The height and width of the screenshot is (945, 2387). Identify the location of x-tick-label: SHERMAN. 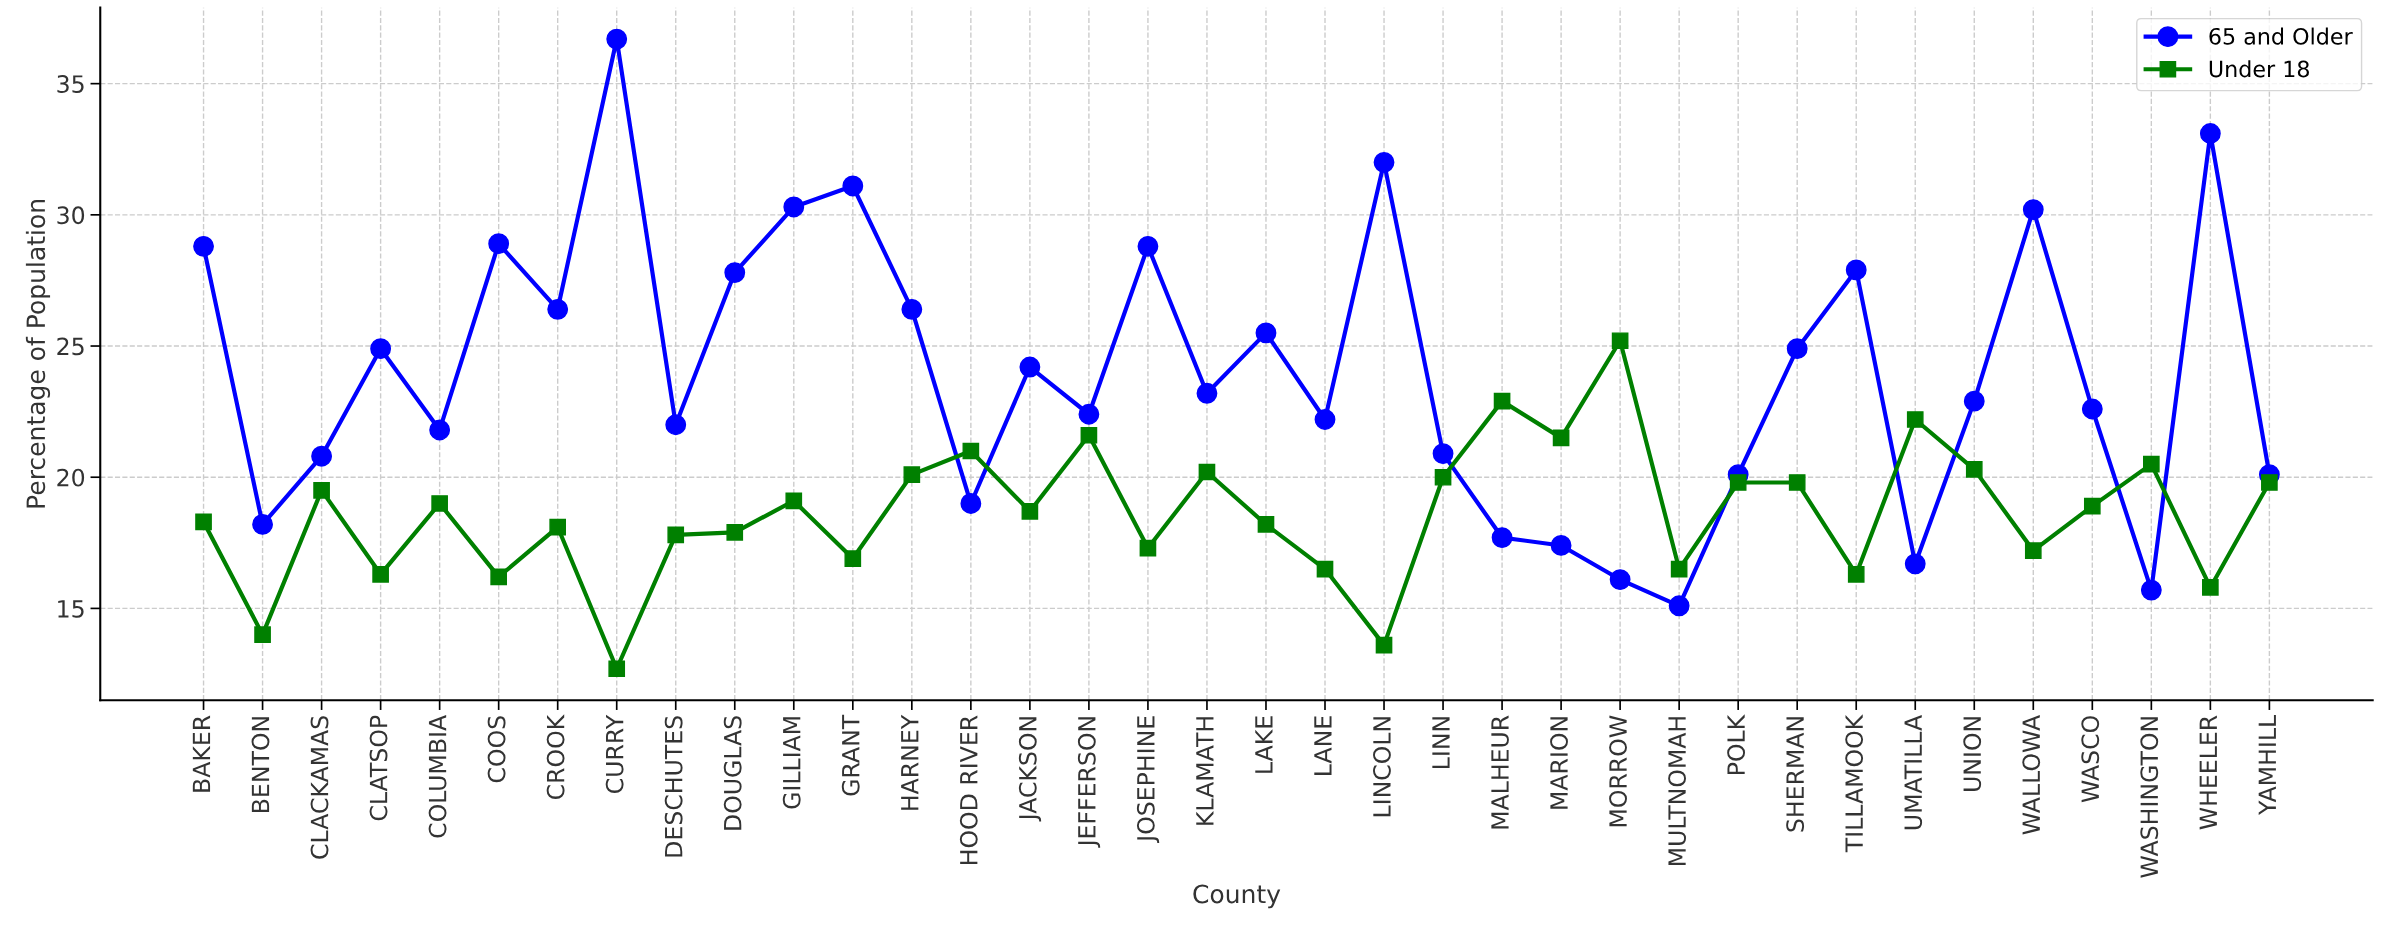
(1795, 774).